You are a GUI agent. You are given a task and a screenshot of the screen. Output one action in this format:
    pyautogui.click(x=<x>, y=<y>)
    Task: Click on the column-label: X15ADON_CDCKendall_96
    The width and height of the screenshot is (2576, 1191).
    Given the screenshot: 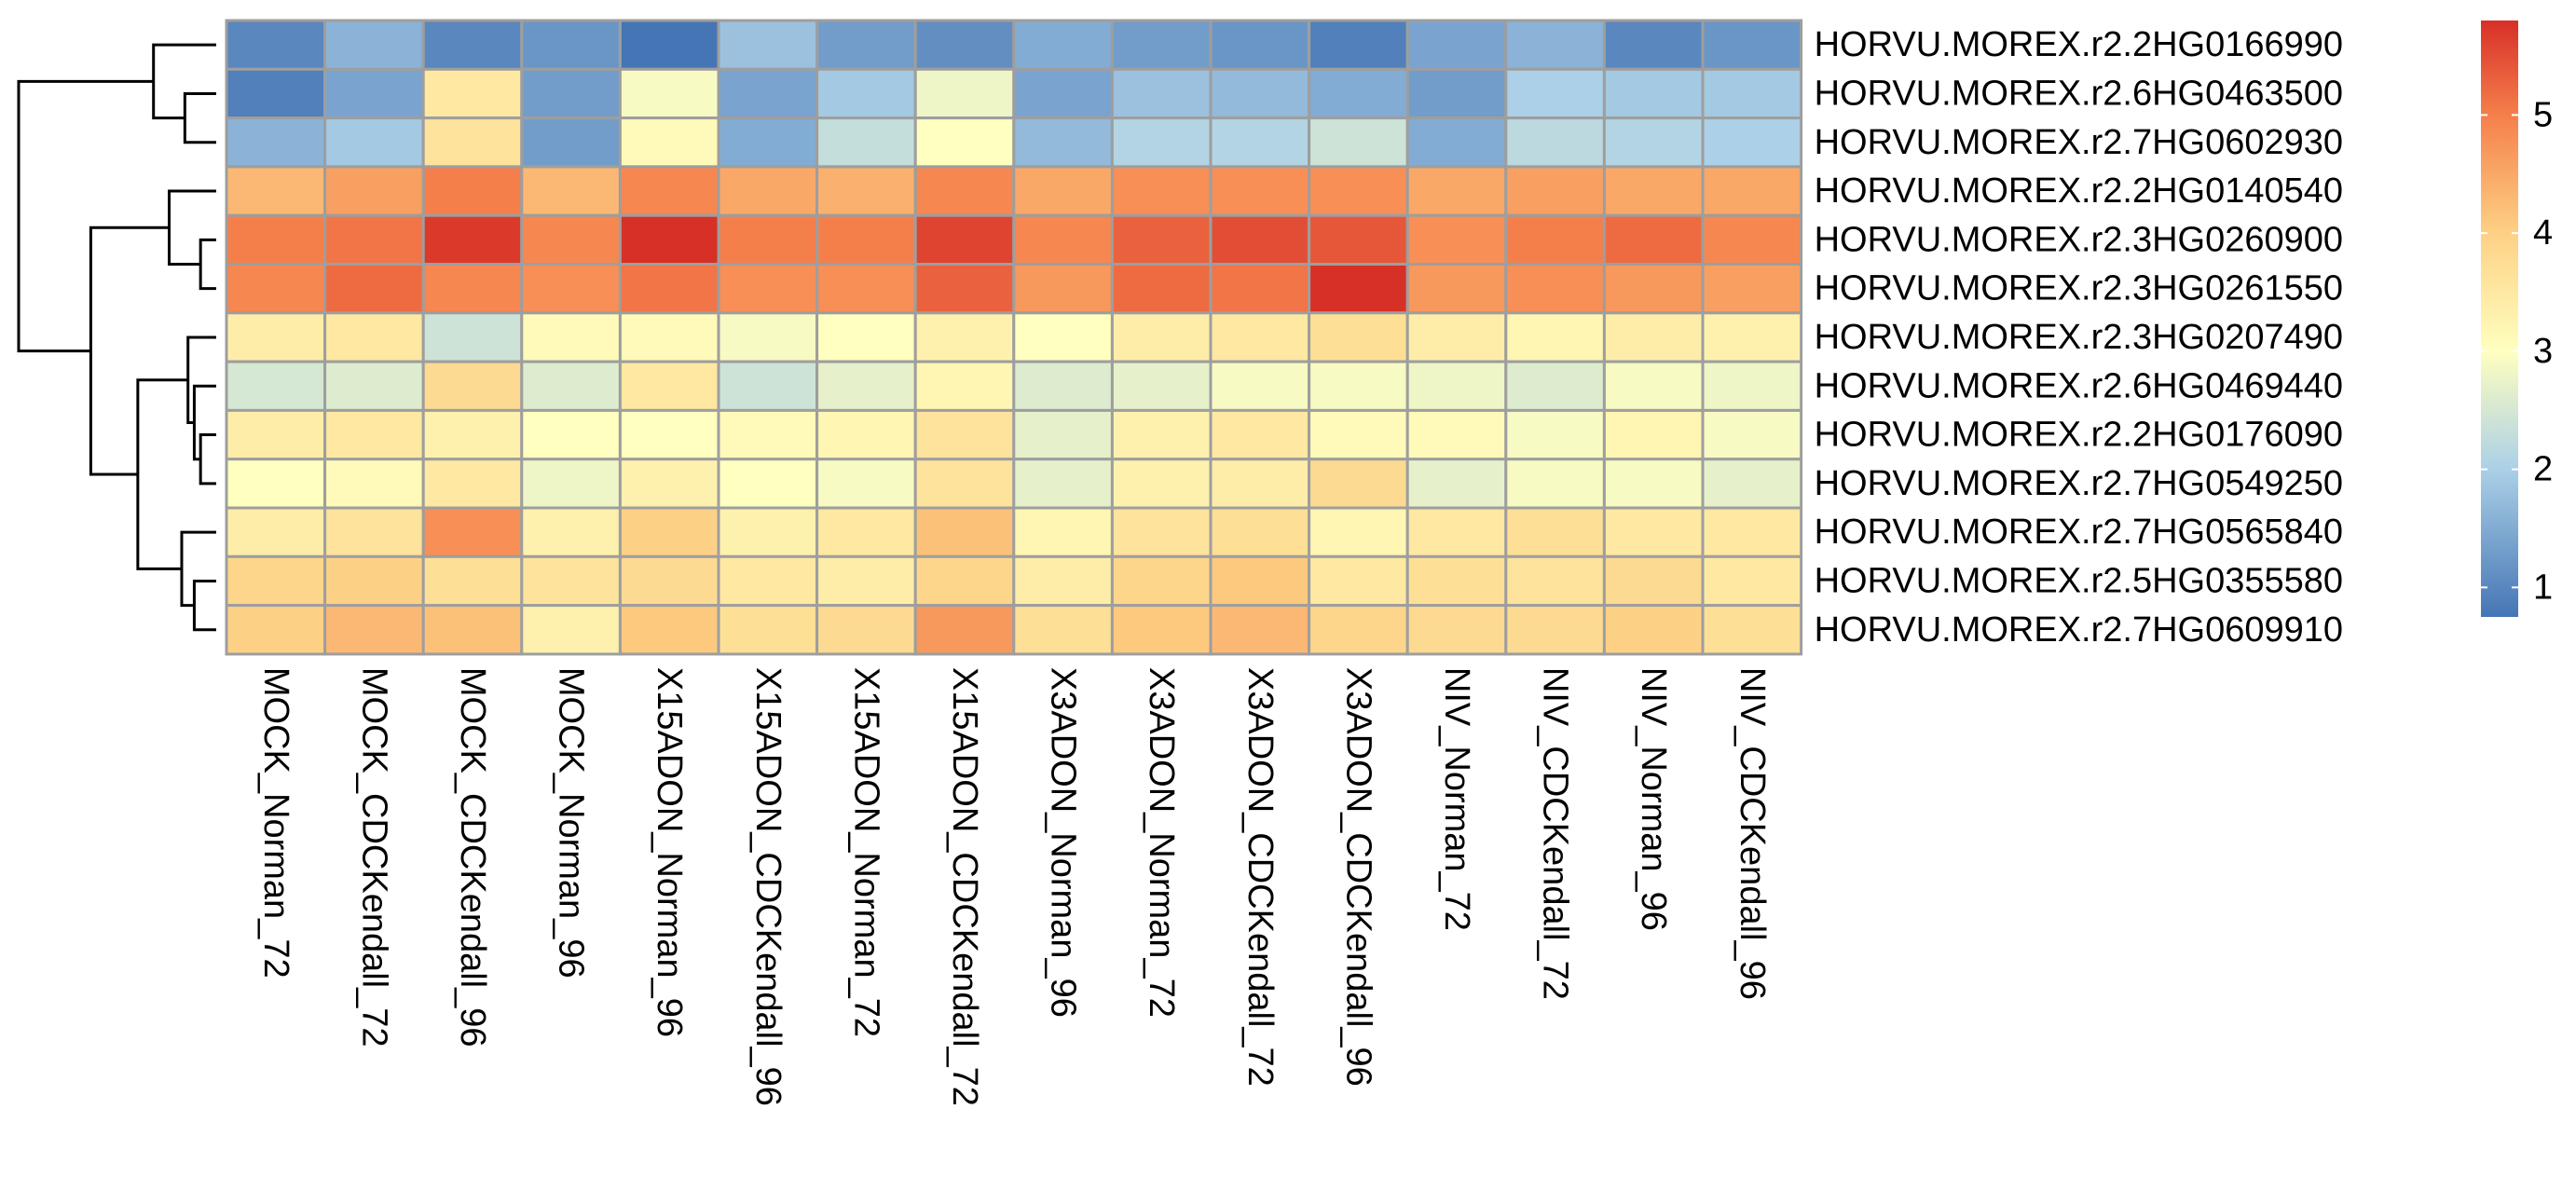 What is the action you would take?
    pyautogui.click(x=768, y=887)
    